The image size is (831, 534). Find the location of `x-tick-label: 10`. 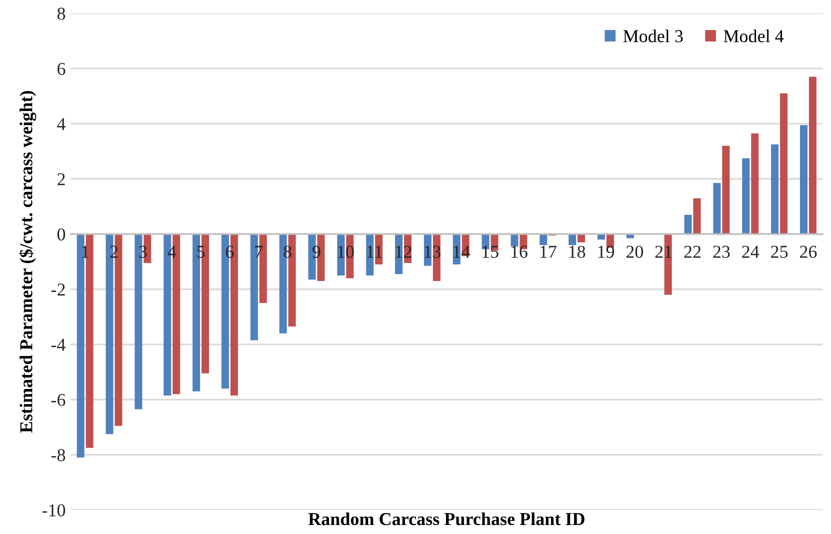

x-tick-label: 10 is located at coordinates (346, 252).